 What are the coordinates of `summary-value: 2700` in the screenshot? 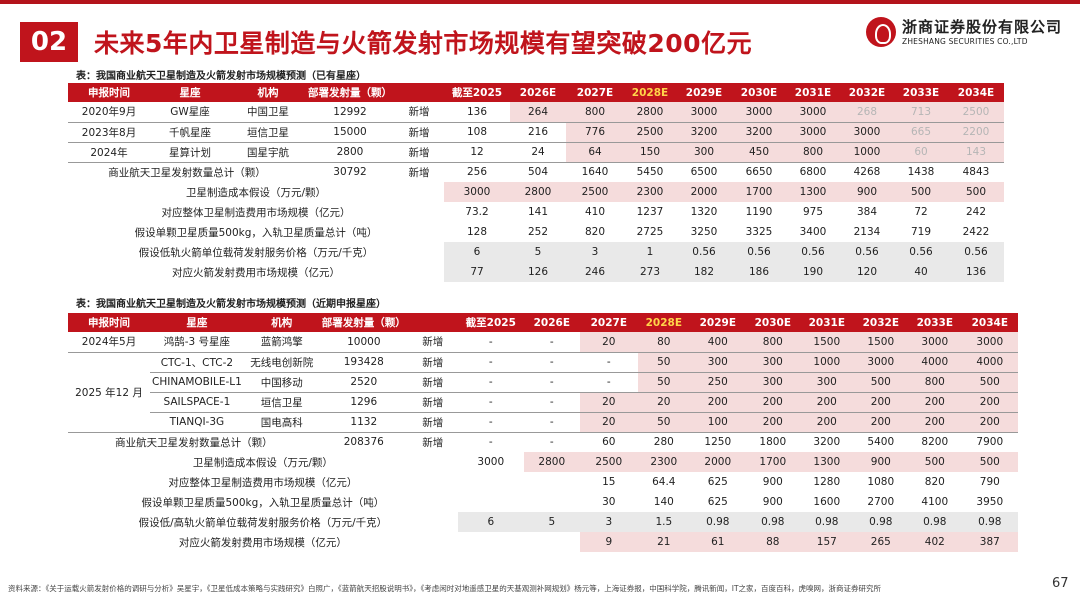 It's located at (881, 502).